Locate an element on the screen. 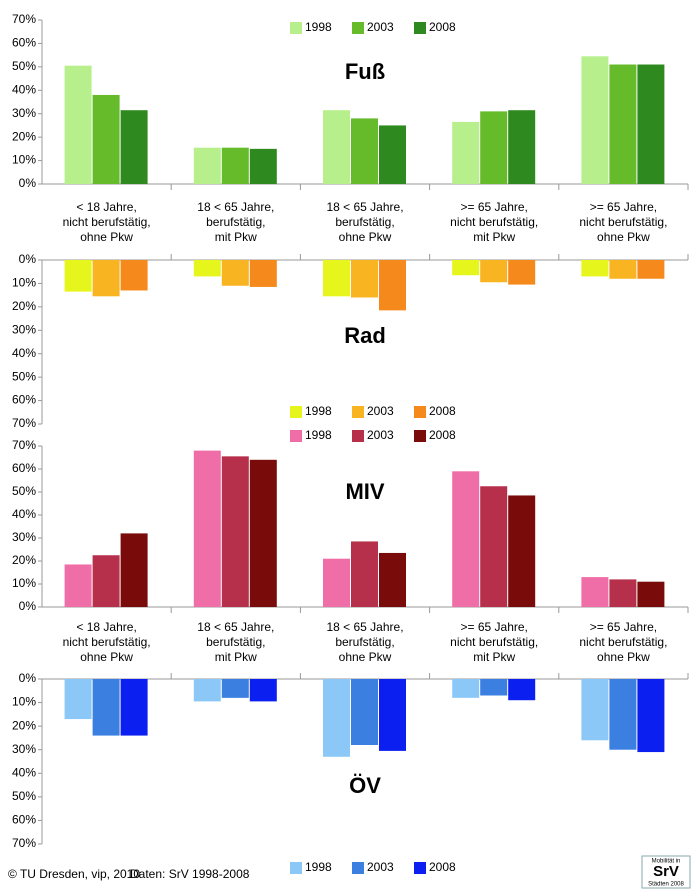 The height and width of the screenshot is (896, 700). chart-title: Fuß is located at coordinates (365, 71).